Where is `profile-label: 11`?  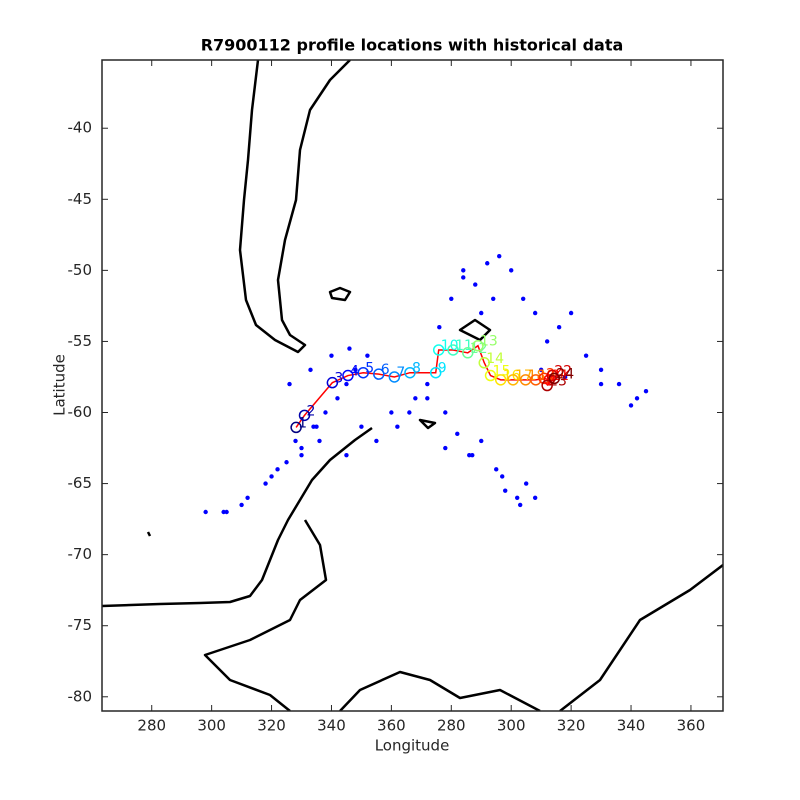 profile-label: 11 is located at coordinates (464, 346).